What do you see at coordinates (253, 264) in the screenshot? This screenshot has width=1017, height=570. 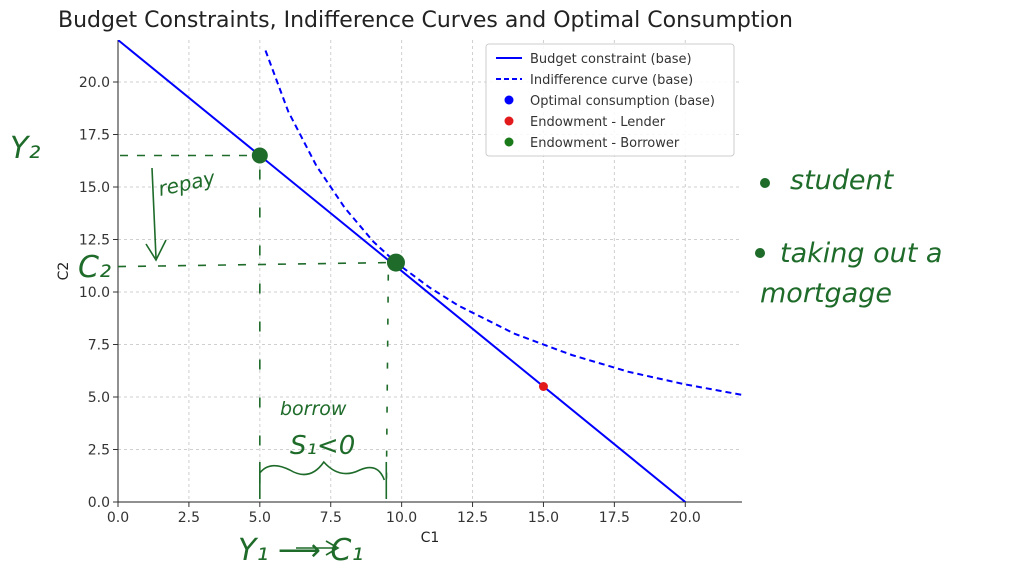 I see `optimal-c2-dashed-line` at bounding box center [253, 264].